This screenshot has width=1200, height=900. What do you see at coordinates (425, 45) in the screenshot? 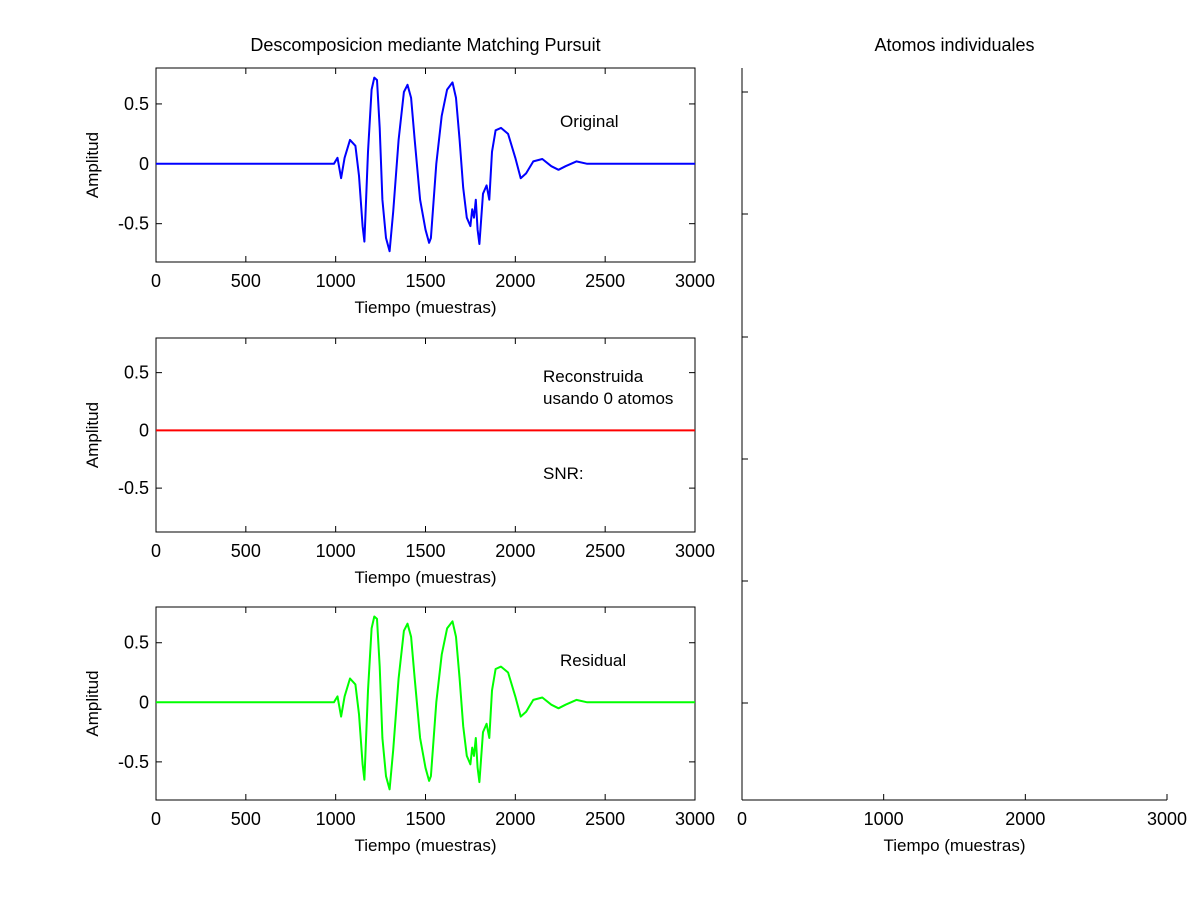
I see `chart-title: Descomposicion mediante Matching Pursuit` at bounding box center [425, 45].